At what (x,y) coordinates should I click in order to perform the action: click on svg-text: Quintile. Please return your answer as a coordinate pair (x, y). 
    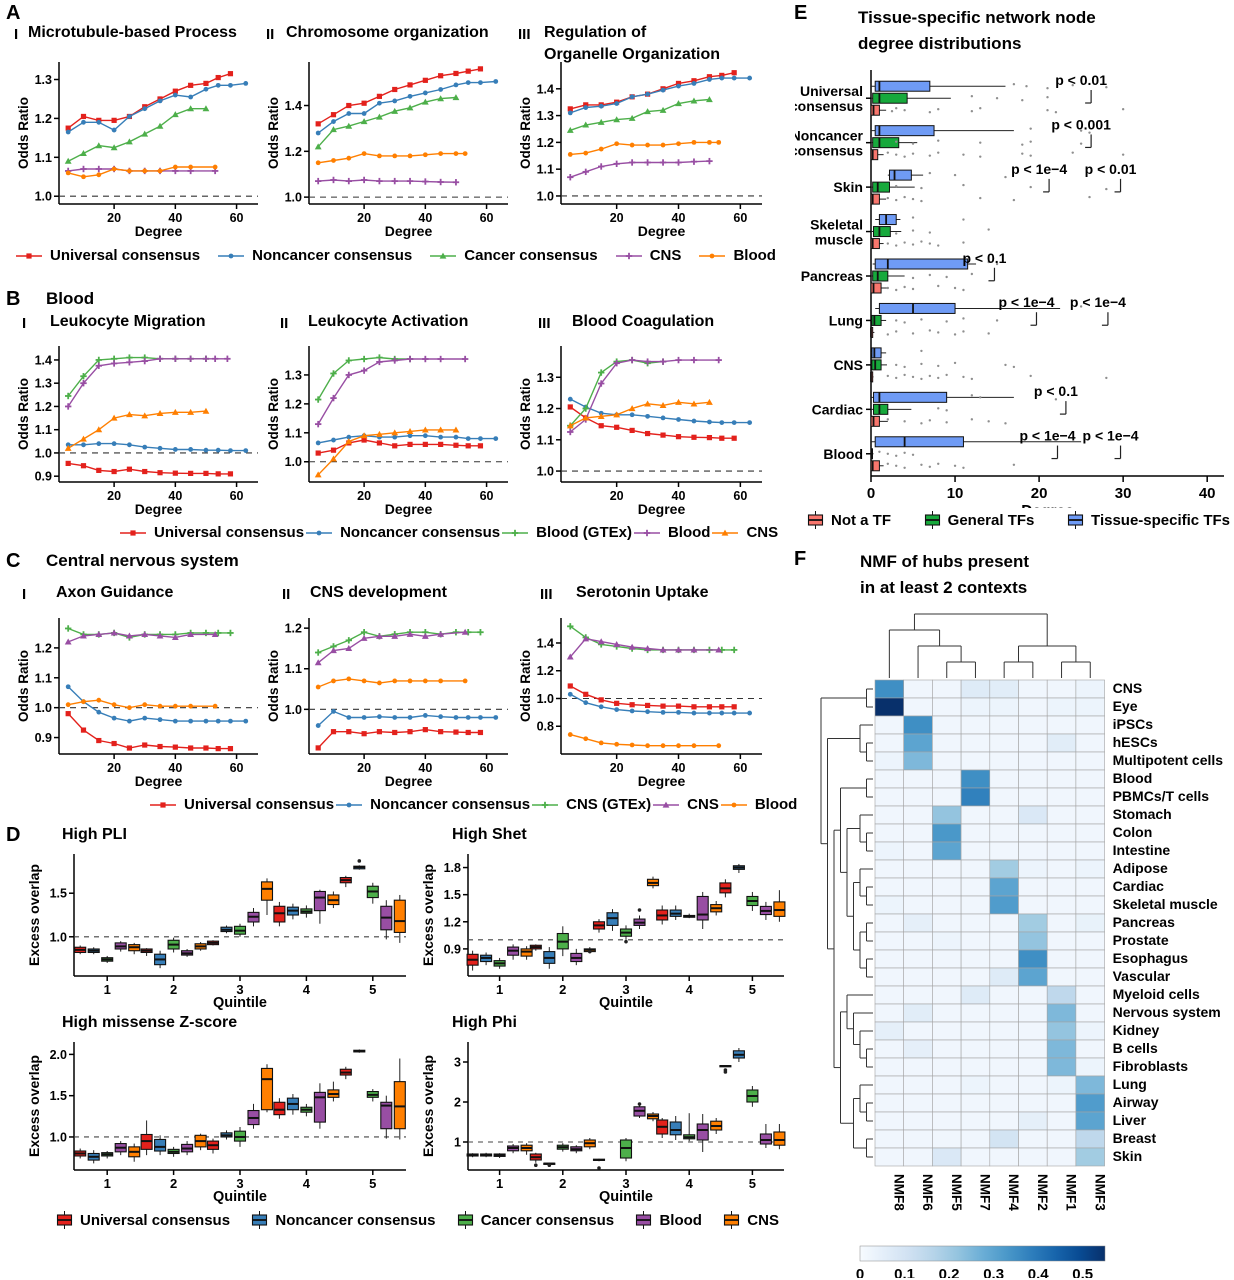
    Looking at the image, I should click on (626, 1003).